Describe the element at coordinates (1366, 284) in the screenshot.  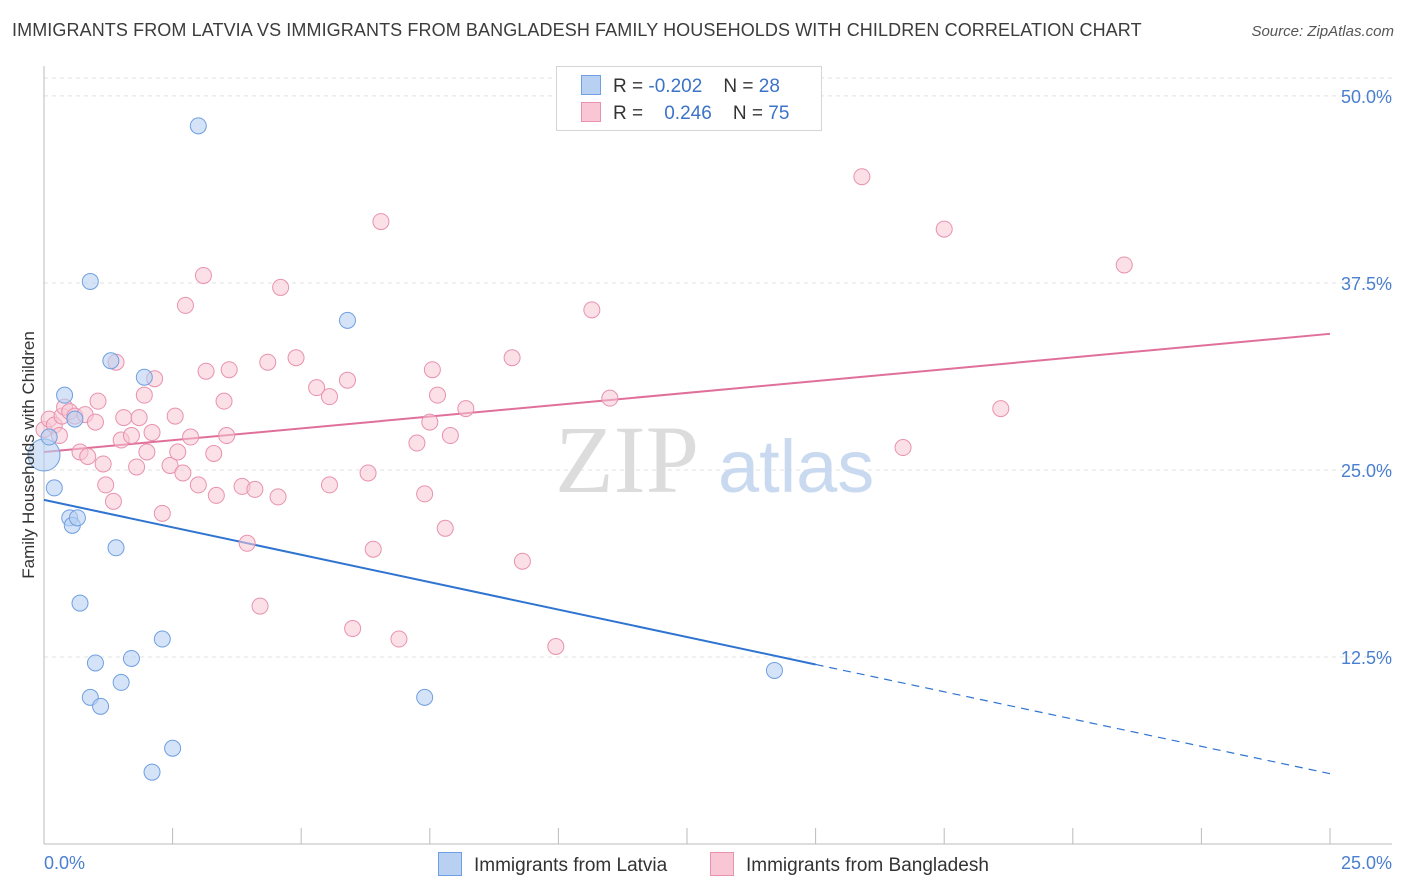
I see `y-tick-label: 37.5%` at that location.